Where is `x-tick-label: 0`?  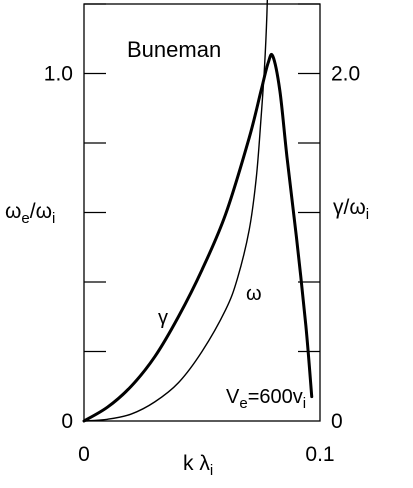
x-tick-label: 0 is located at coordinates (84, 454).